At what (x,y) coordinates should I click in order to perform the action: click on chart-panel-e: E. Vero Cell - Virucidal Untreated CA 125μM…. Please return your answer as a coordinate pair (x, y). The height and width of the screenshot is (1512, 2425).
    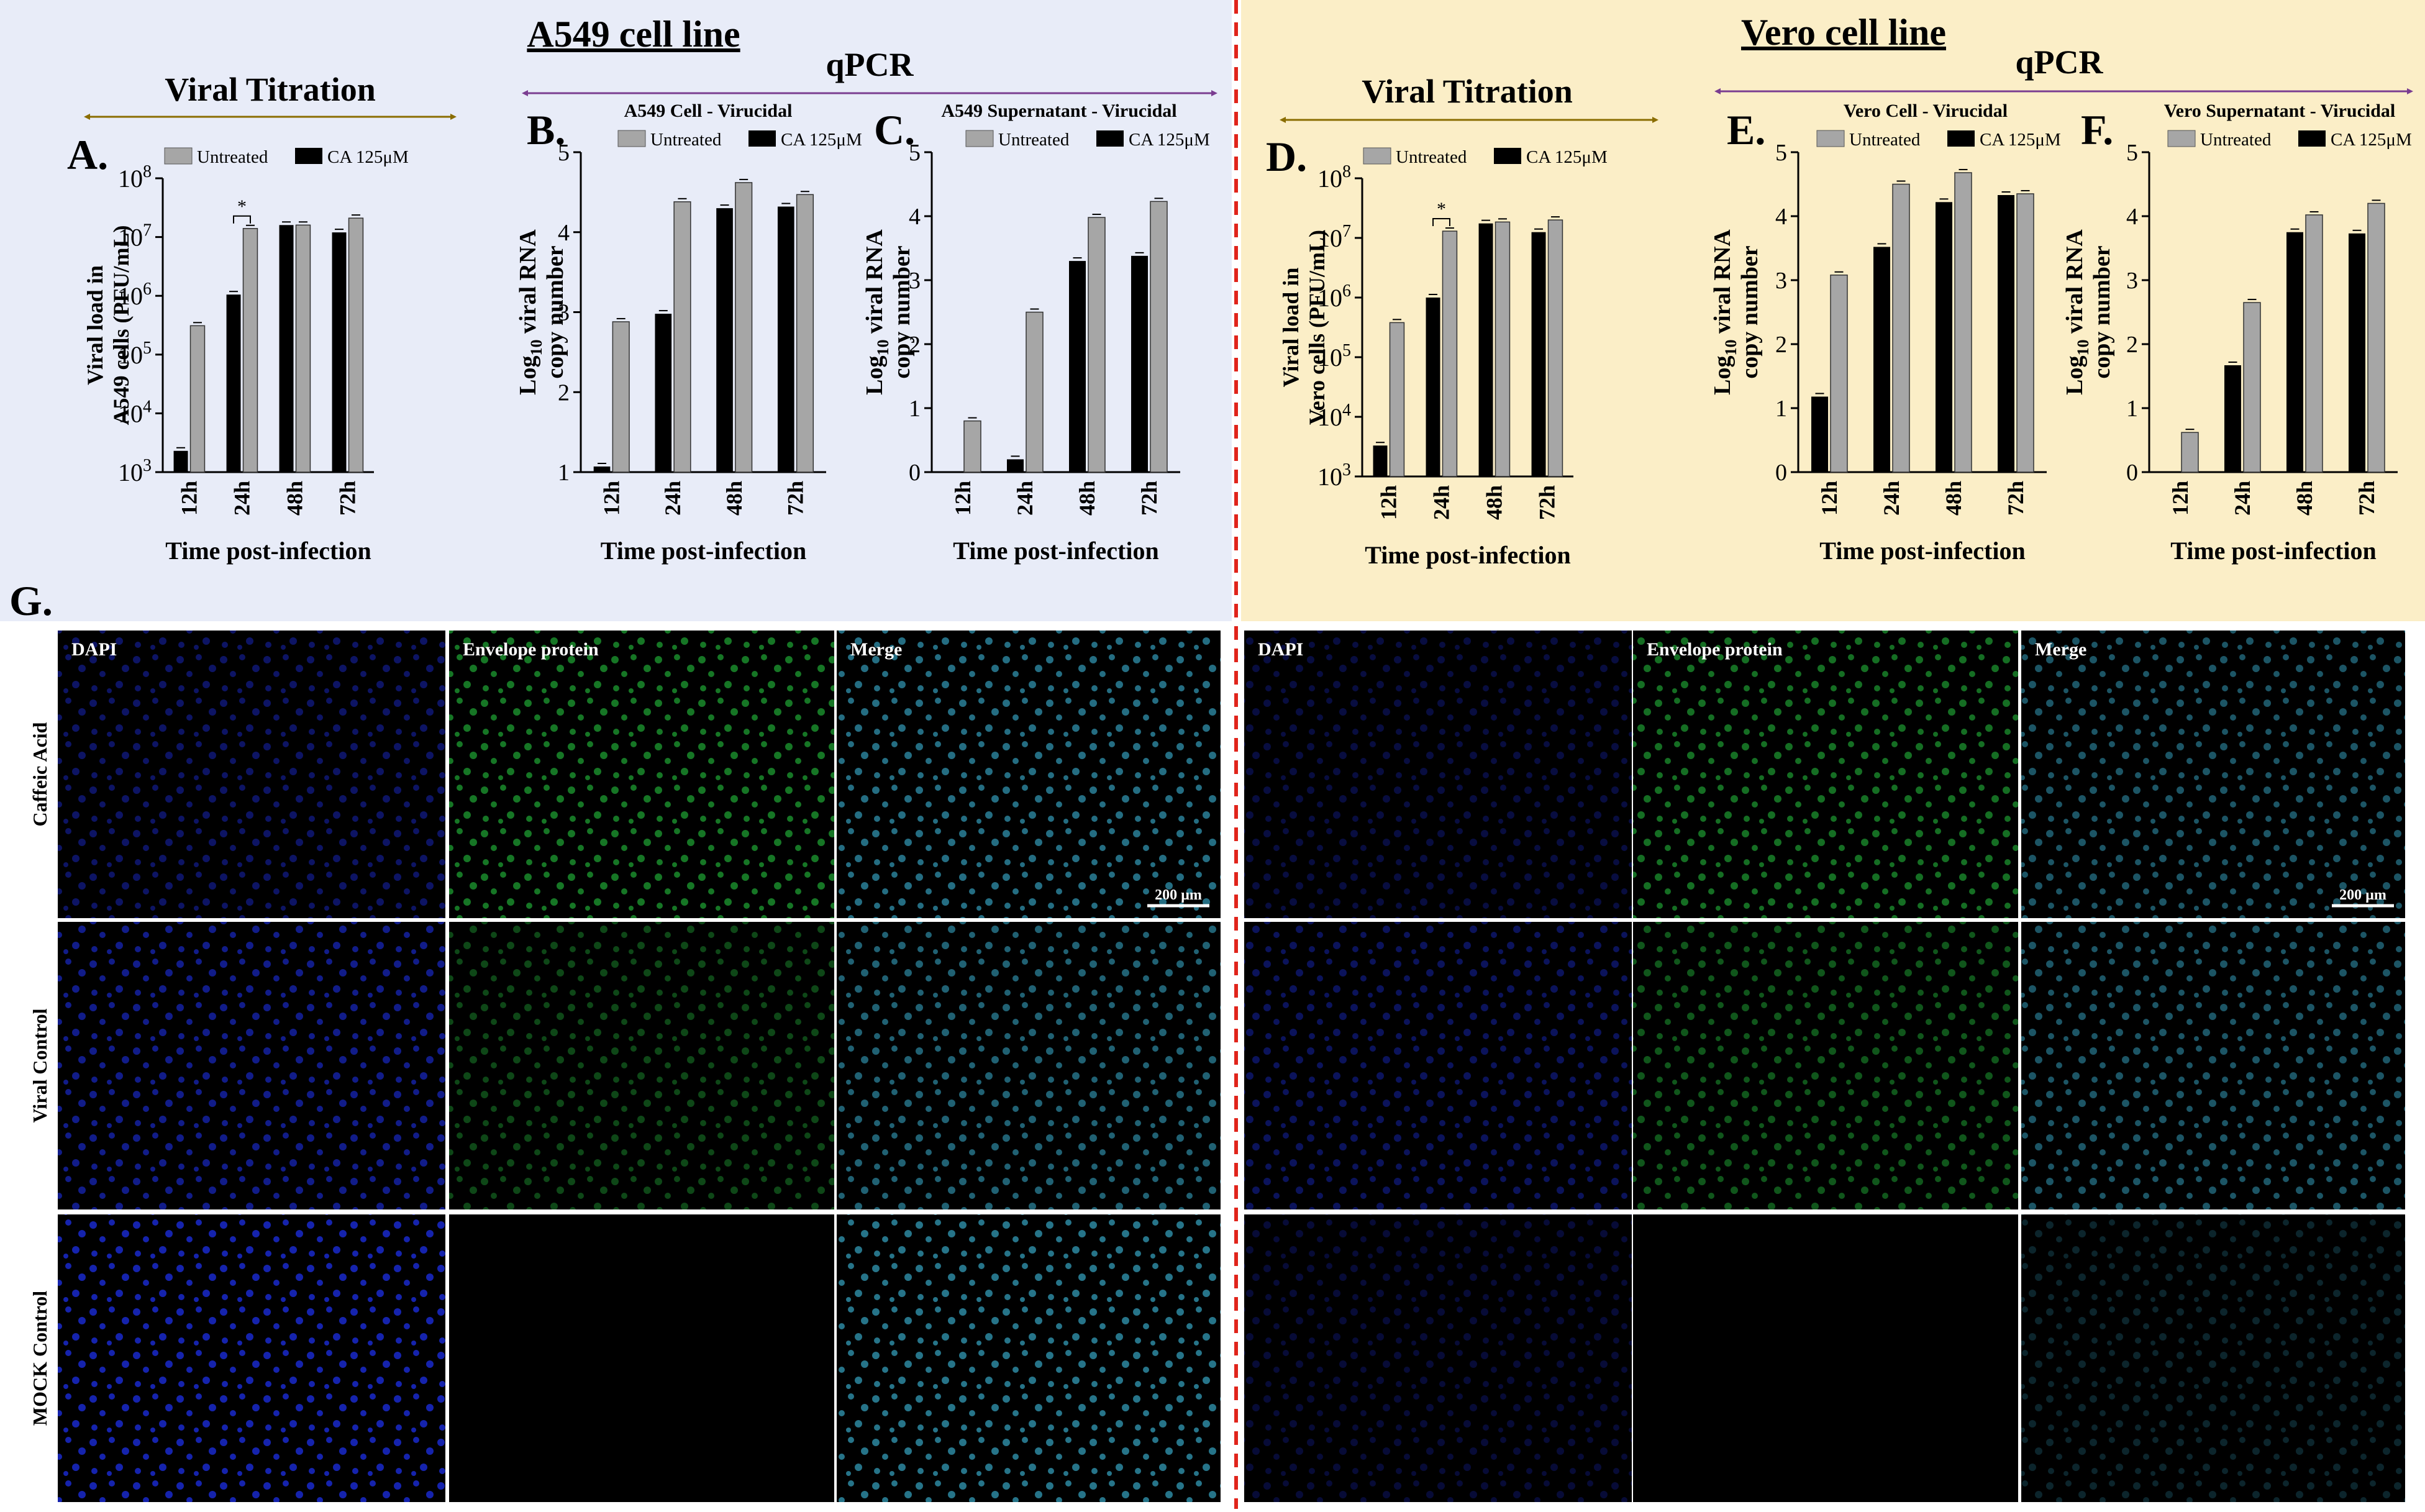
    Looking at the image, I should click on (1885, 333).